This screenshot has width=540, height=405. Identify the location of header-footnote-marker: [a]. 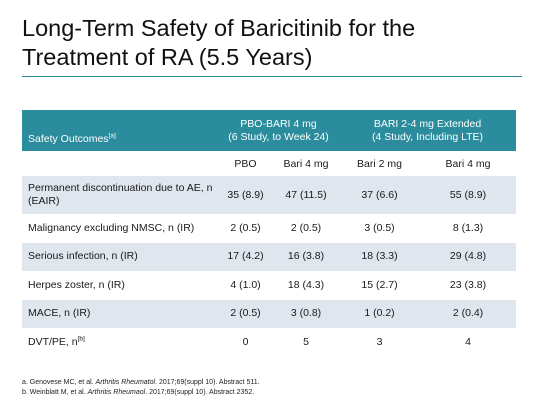
(112, 136).